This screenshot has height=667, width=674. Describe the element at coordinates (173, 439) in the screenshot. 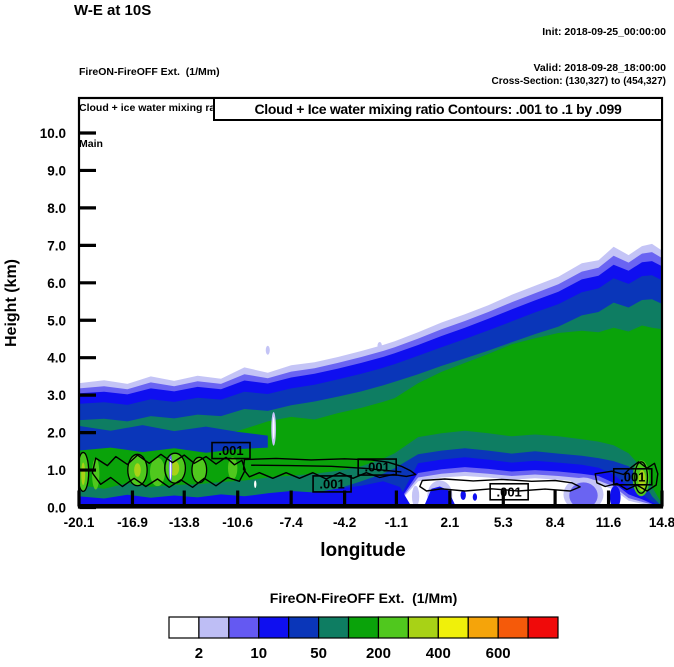

I see `contour-patch-darkblue` at that location.